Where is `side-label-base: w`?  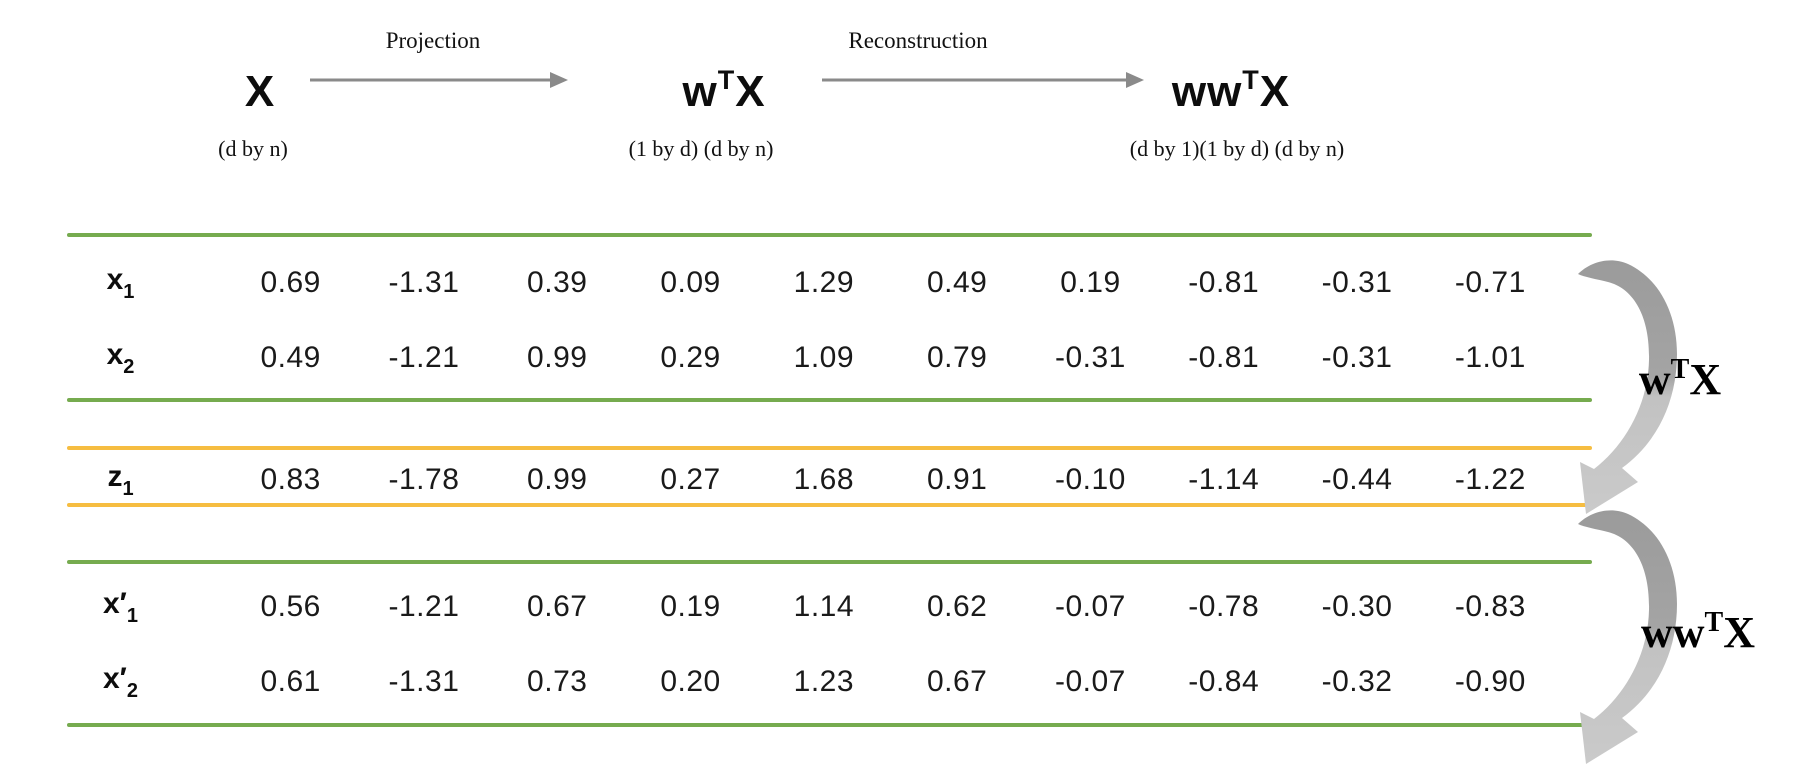 side-label-base: w is located at coordinates (1654, 379).